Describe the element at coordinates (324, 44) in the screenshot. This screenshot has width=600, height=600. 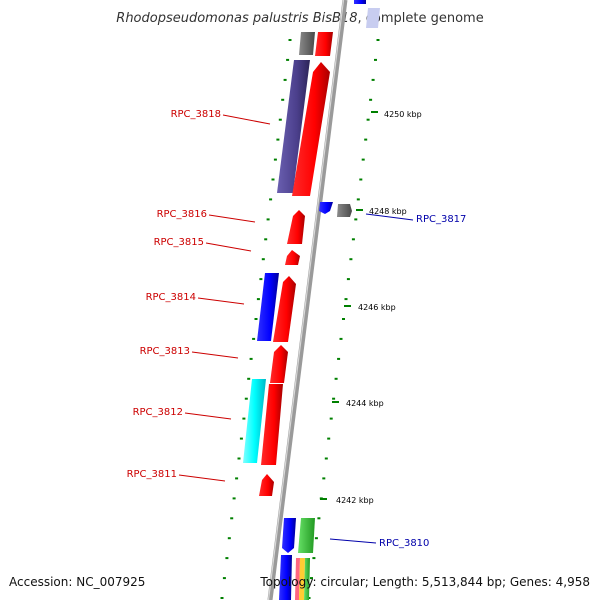
I see `cds-arrow` at that location.